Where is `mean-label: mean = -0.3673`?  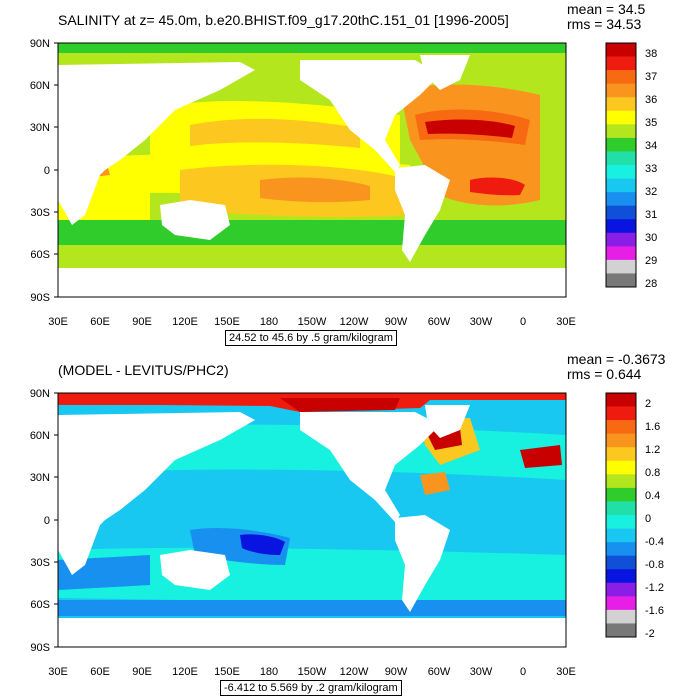
mean-label: mean = -0.3673 is located at coordinates (616, 359).